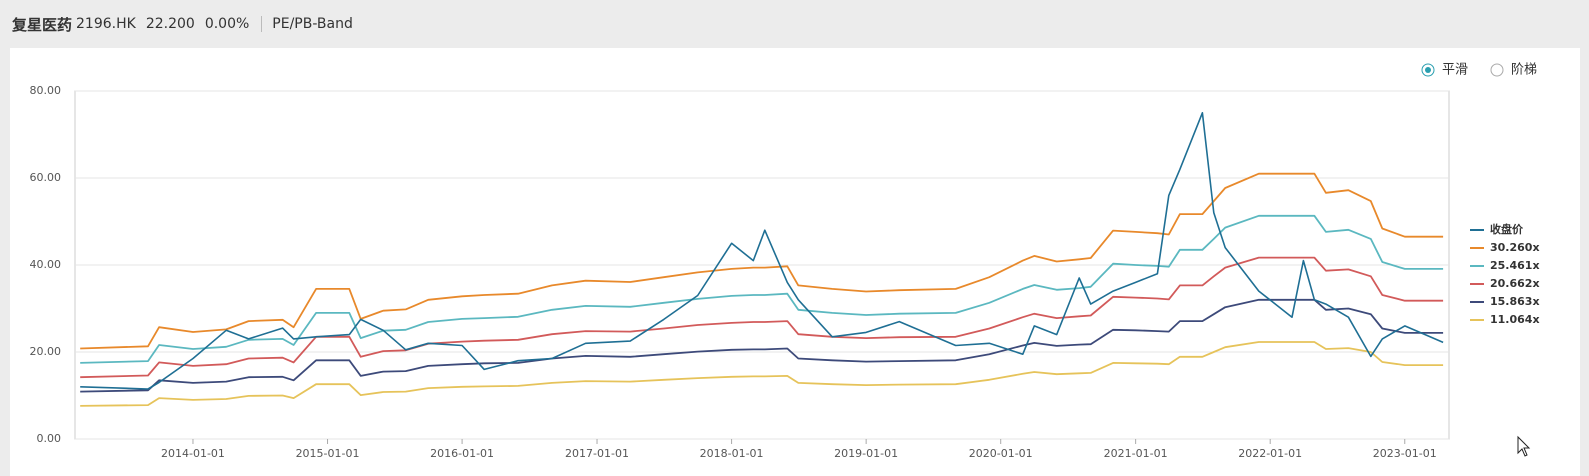 The width and height of the screenshot is (1589, 476). Describe the element at coordinates (46, 177) in the screenshot. I see `y-tick-label: 60.00` at that location.